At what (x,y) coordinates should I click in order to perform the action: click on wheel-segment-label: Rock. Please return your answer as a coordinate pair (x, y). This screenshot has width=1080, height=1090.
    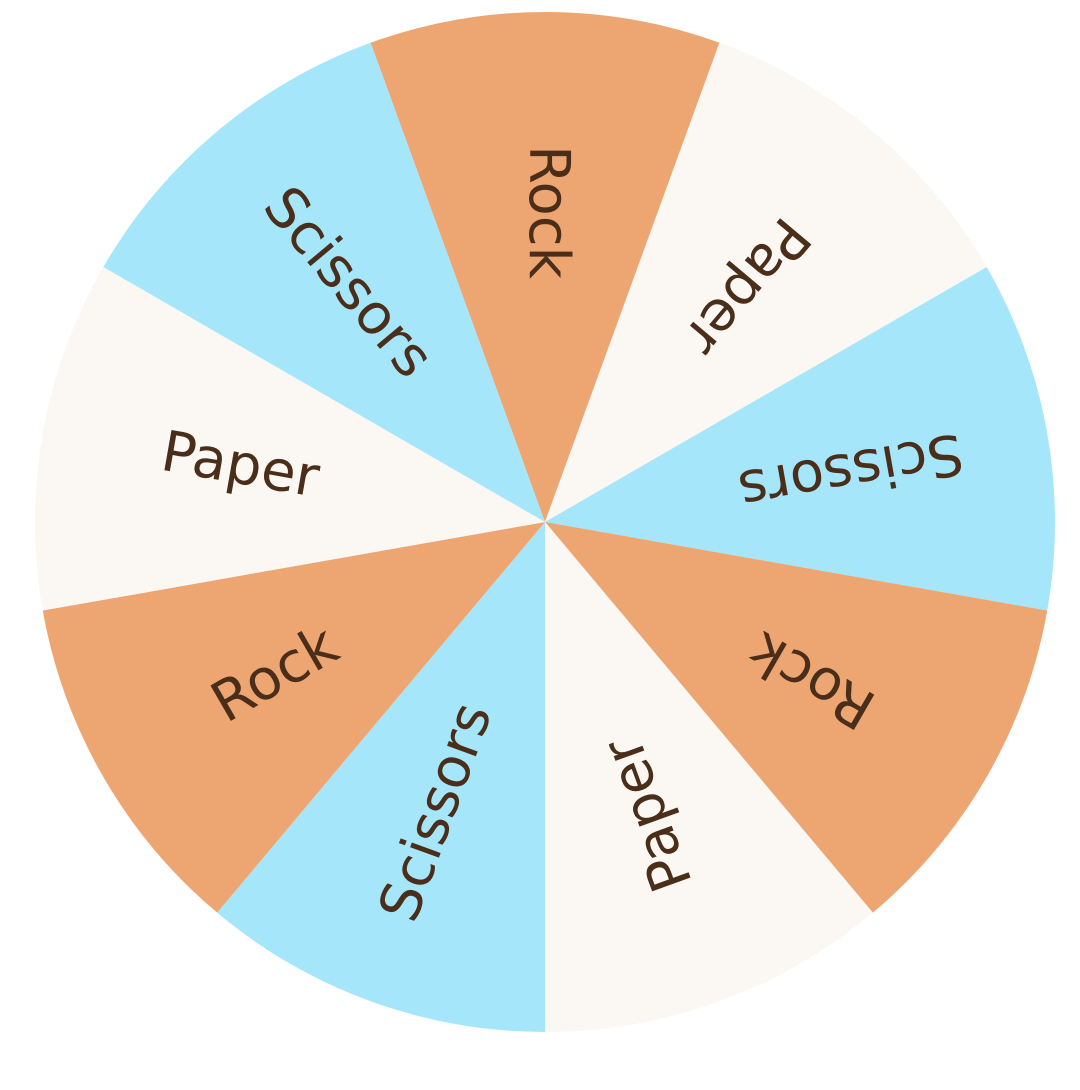
    Looking at the image, I should click on (548, 212).